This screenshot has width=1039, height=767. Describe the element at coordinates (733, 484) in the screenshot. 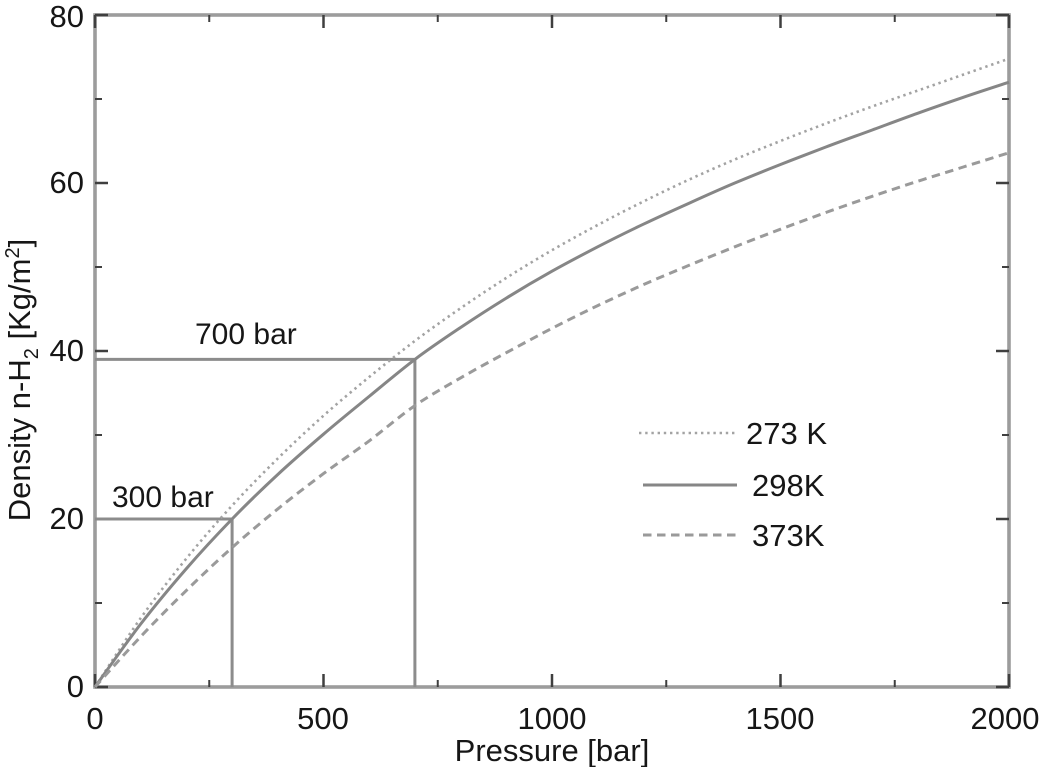

I see `legend: 273 K 298K 373K` at that location.